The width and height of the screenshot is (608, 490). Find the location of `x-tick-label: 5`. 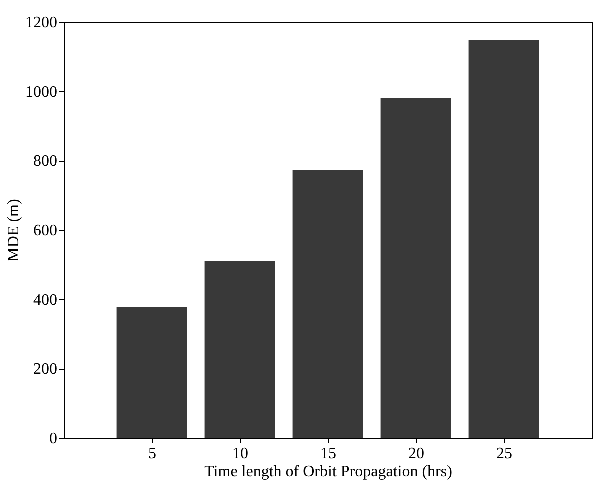

x-tick-label: 5 is located at coordinates (152, 454).